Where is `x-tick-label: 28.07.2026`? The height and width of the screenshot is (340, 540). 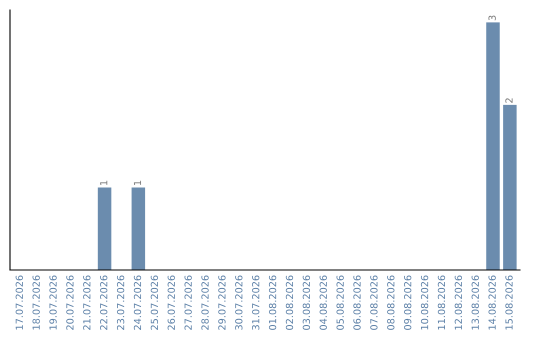 x-tick-label: 28.07.2026 is located at coordinates (205, 302).